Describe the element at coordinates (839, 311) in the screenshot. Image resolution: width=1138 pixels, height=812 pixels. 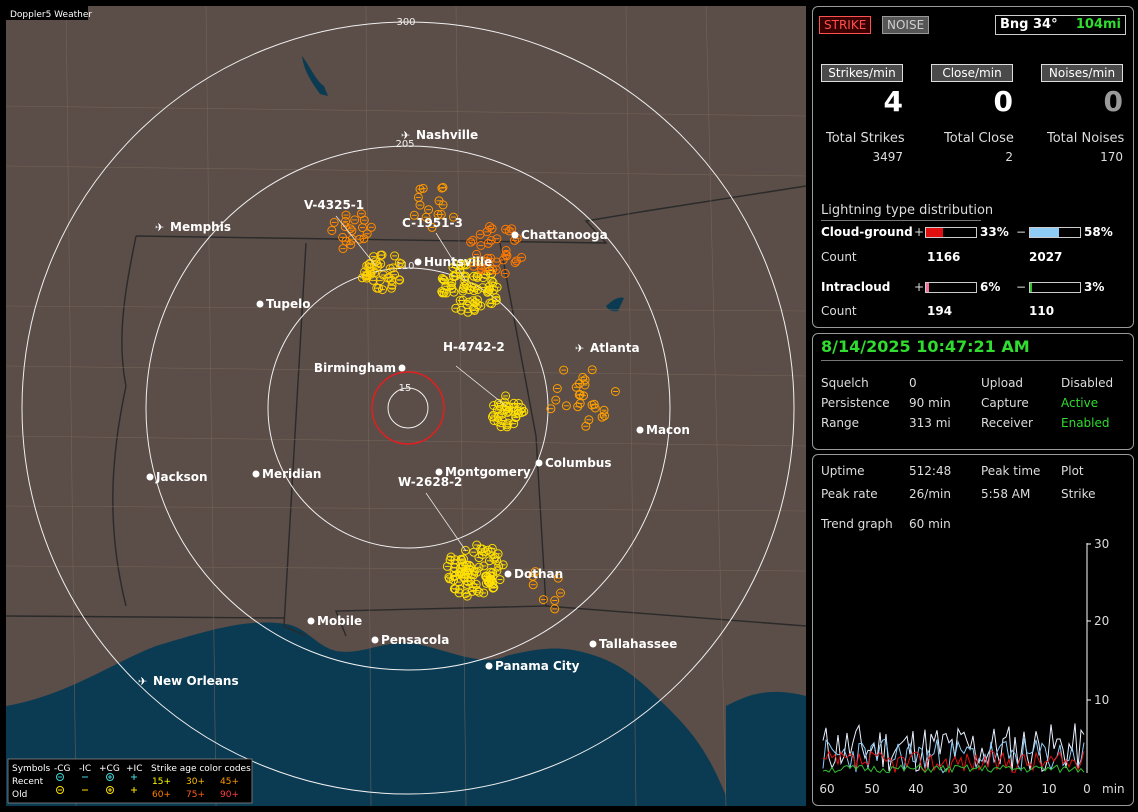
I see `ic-count-label: Count` at that location.